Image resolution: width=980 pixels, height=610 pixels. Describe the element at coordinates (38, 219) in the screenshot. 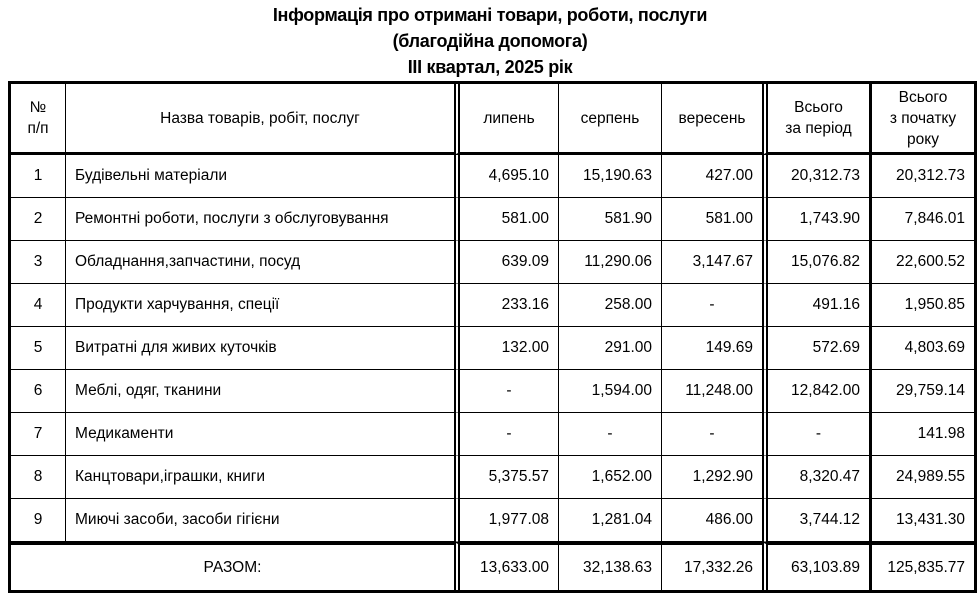

I see `row-number-cell: 2` at that location.